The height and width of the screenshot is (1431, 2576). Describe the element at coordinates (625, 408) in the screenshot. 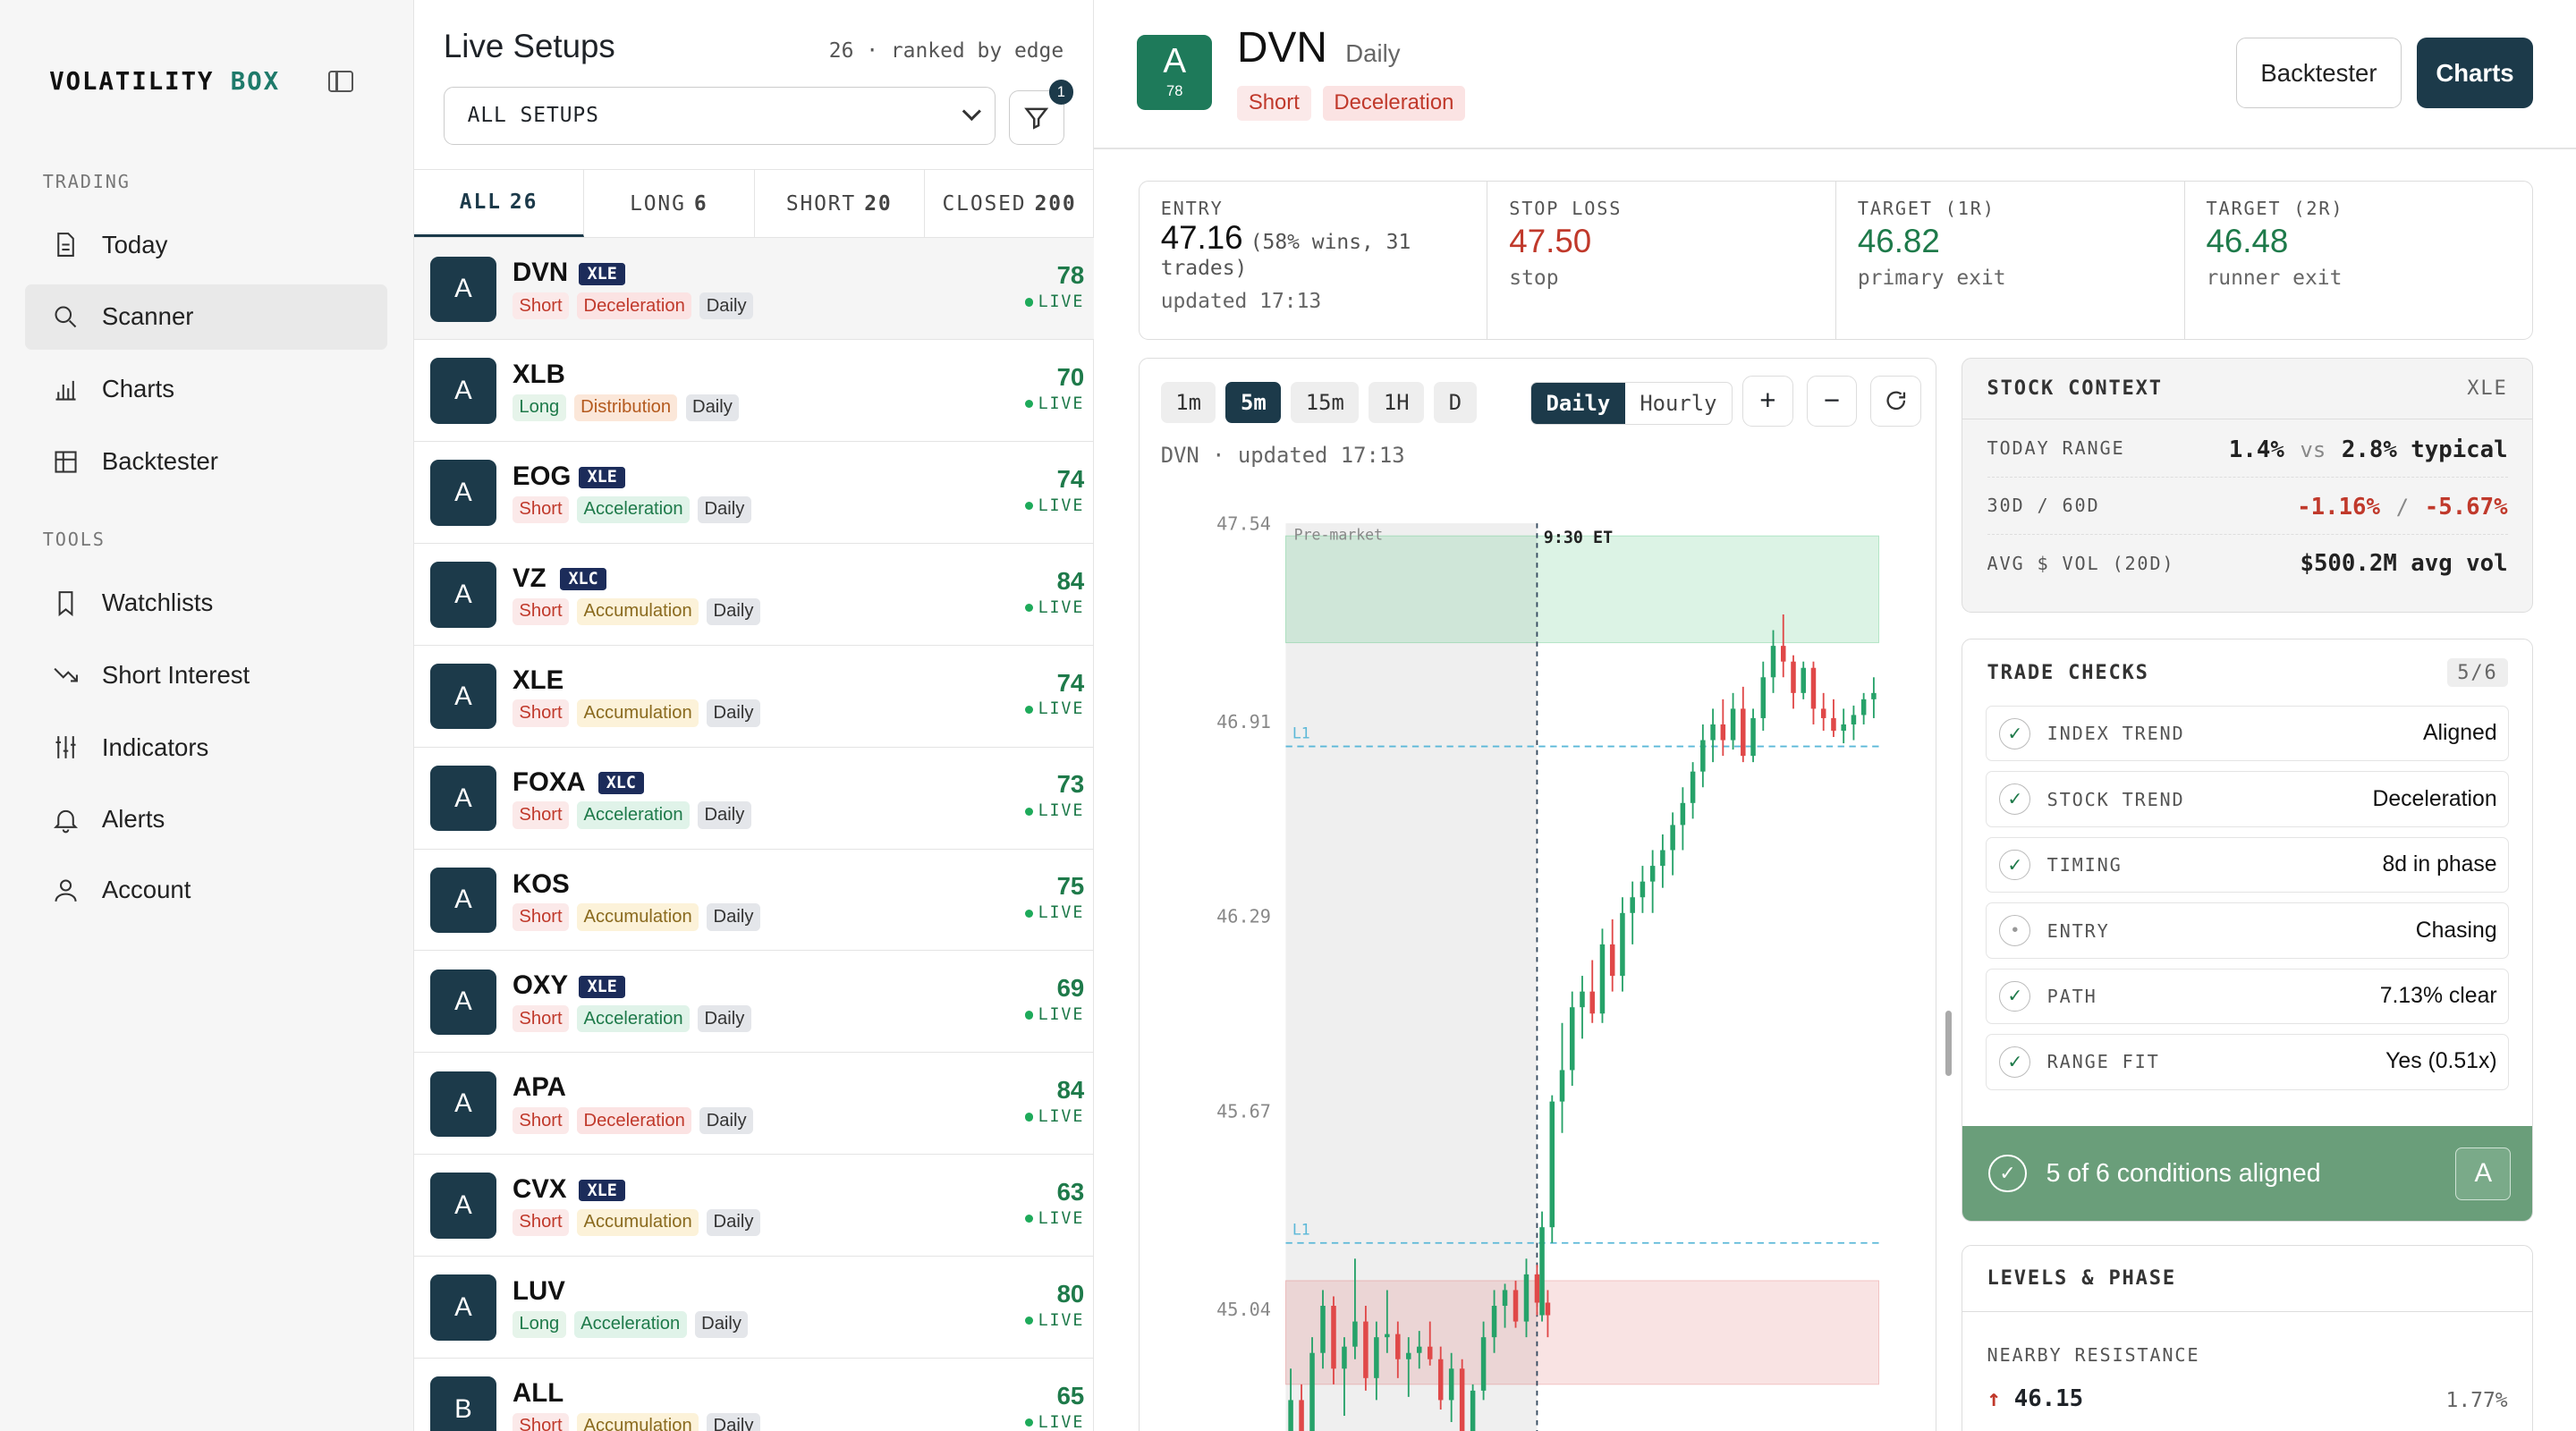

I see `phase-chip: Distribution` at that location.